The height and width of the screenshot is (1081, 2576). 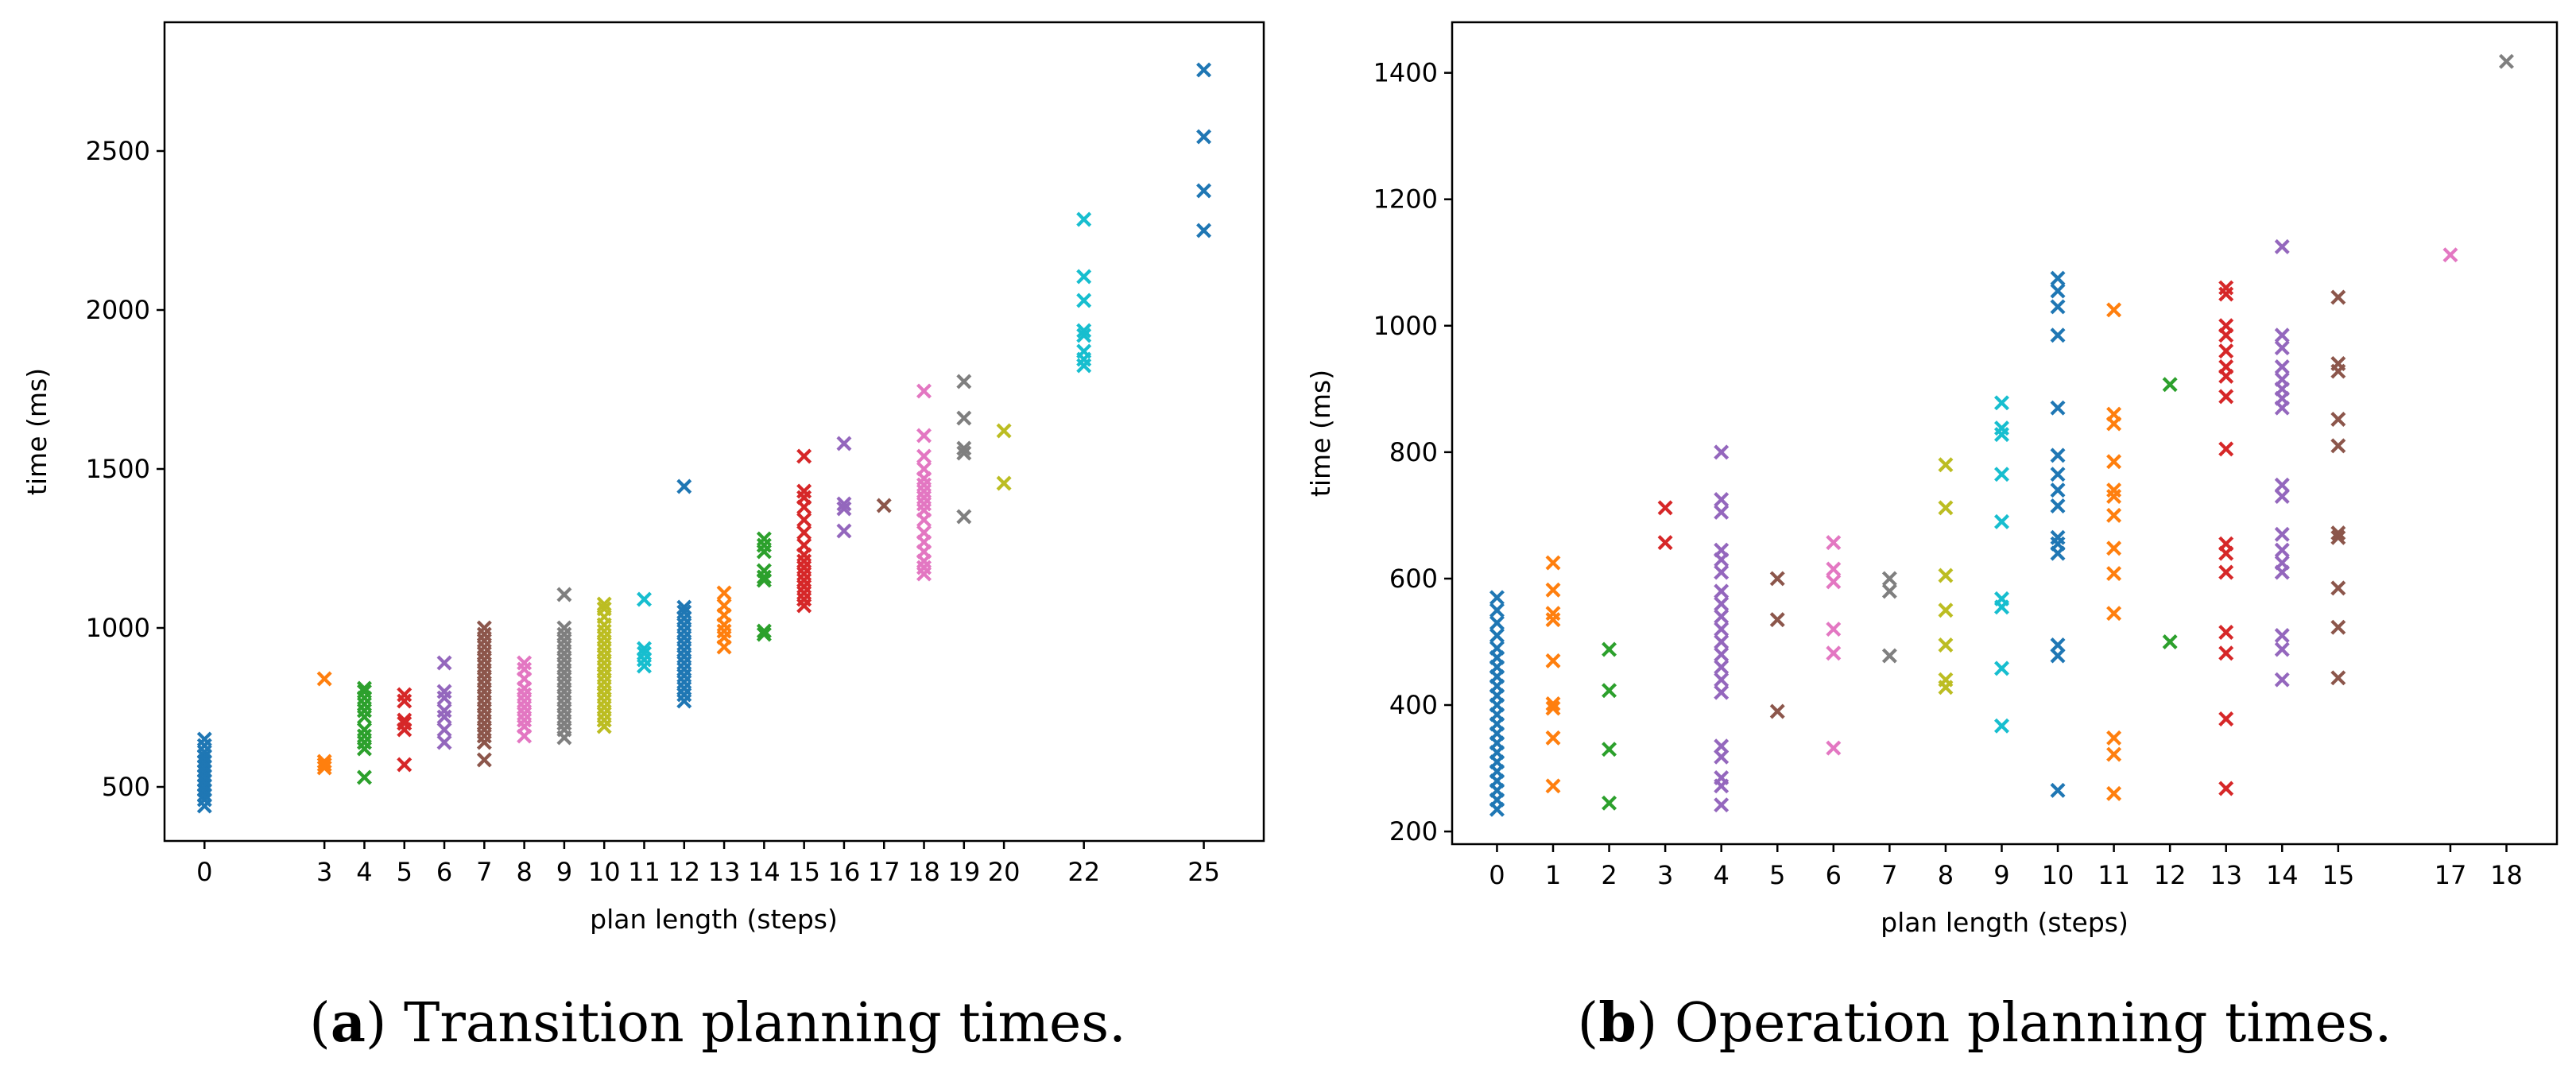 What do you see at coordinates (1083, 872) in the screenshot?
I see `x-tick-label: 22` at bounding box center [1083, 872].